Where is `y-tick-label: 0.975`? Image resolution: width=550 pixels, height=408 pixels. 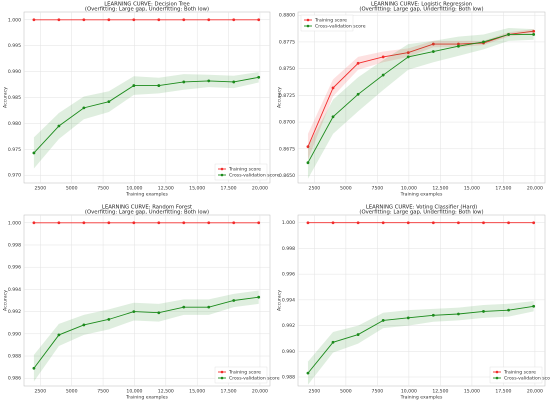 y-tick-label: 0.975 is located at coordinates (14, 150).